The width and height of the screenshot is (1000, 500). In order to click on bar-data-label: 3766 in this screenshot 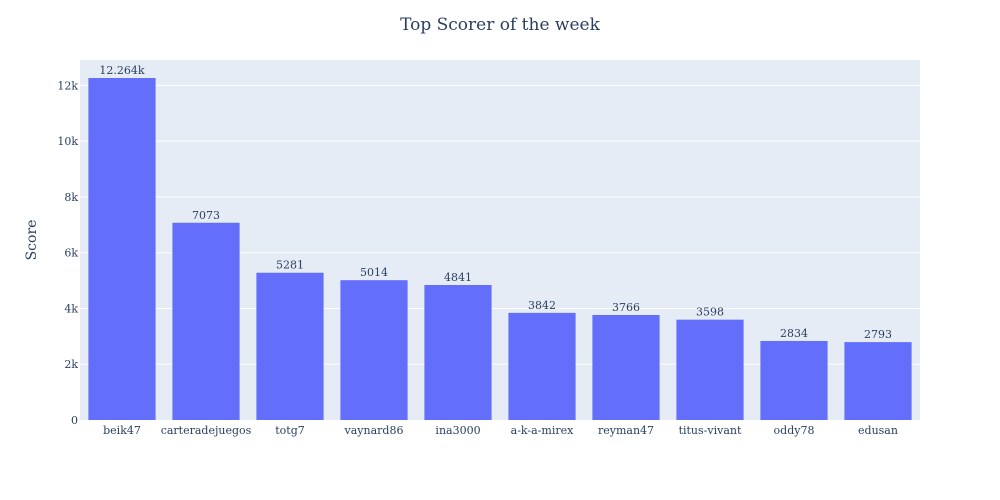, I will do `click(626, 307)`.